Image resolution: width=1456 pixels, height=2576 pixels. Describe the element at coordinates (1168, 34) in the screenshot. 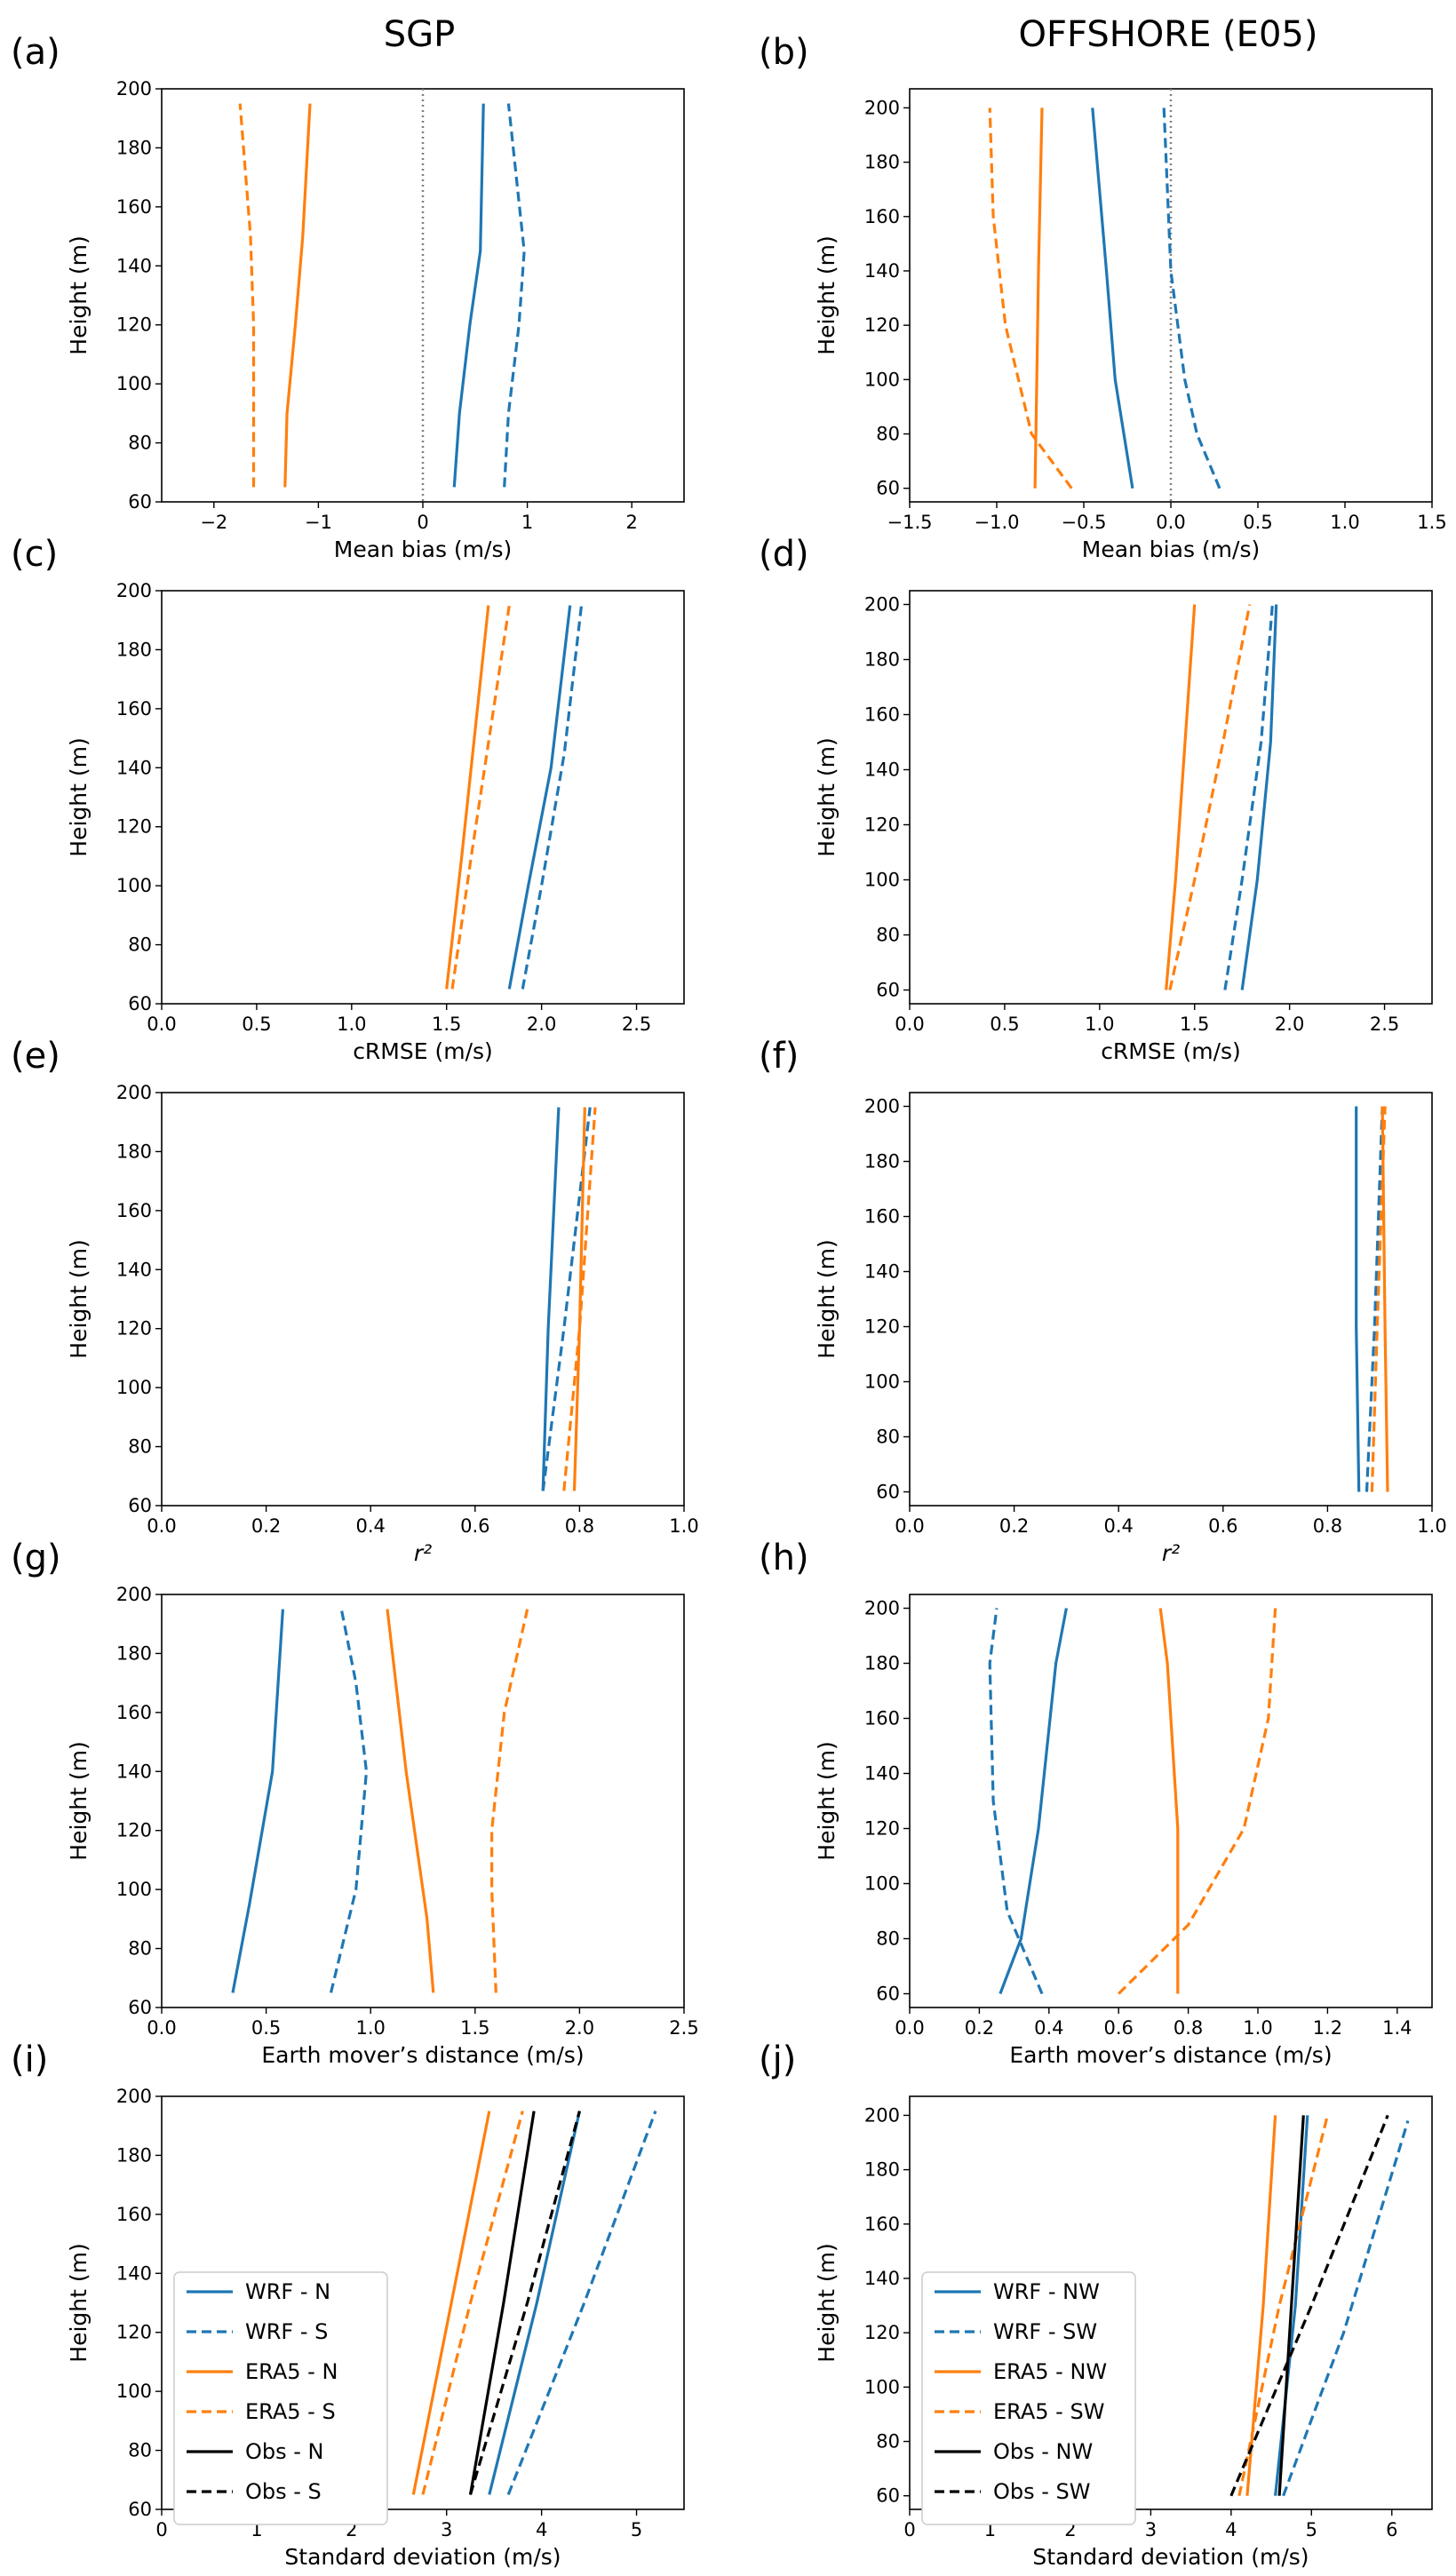

I see `column-title-offshore: OFFSHORE (E05)` at that location.